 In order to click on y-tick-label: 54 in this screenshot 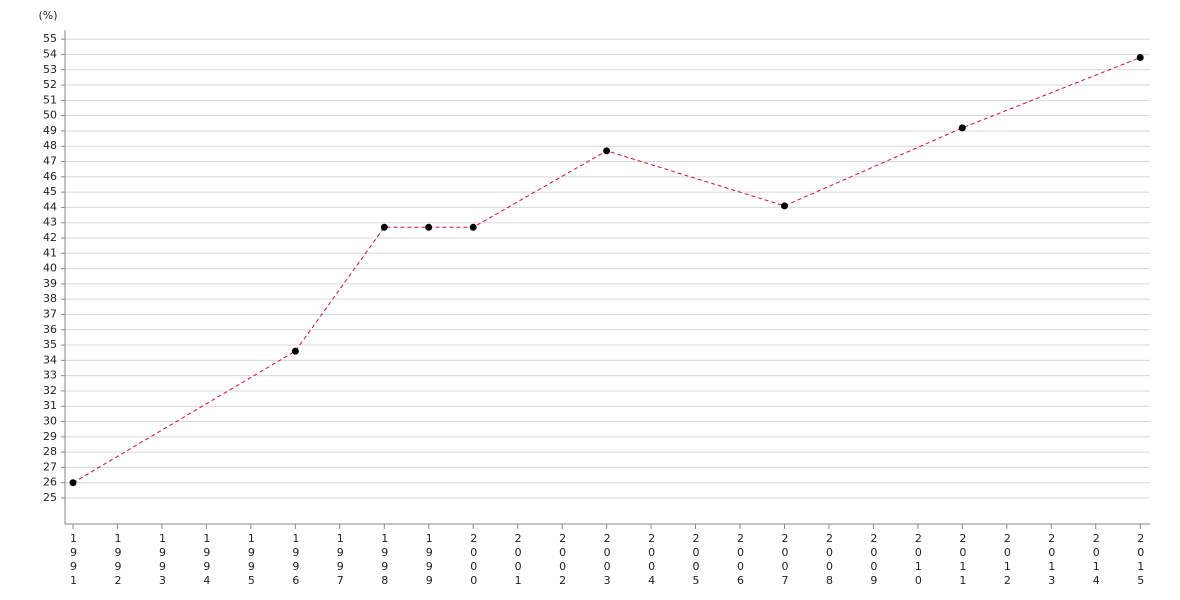, I will do `click(50, 53)`.